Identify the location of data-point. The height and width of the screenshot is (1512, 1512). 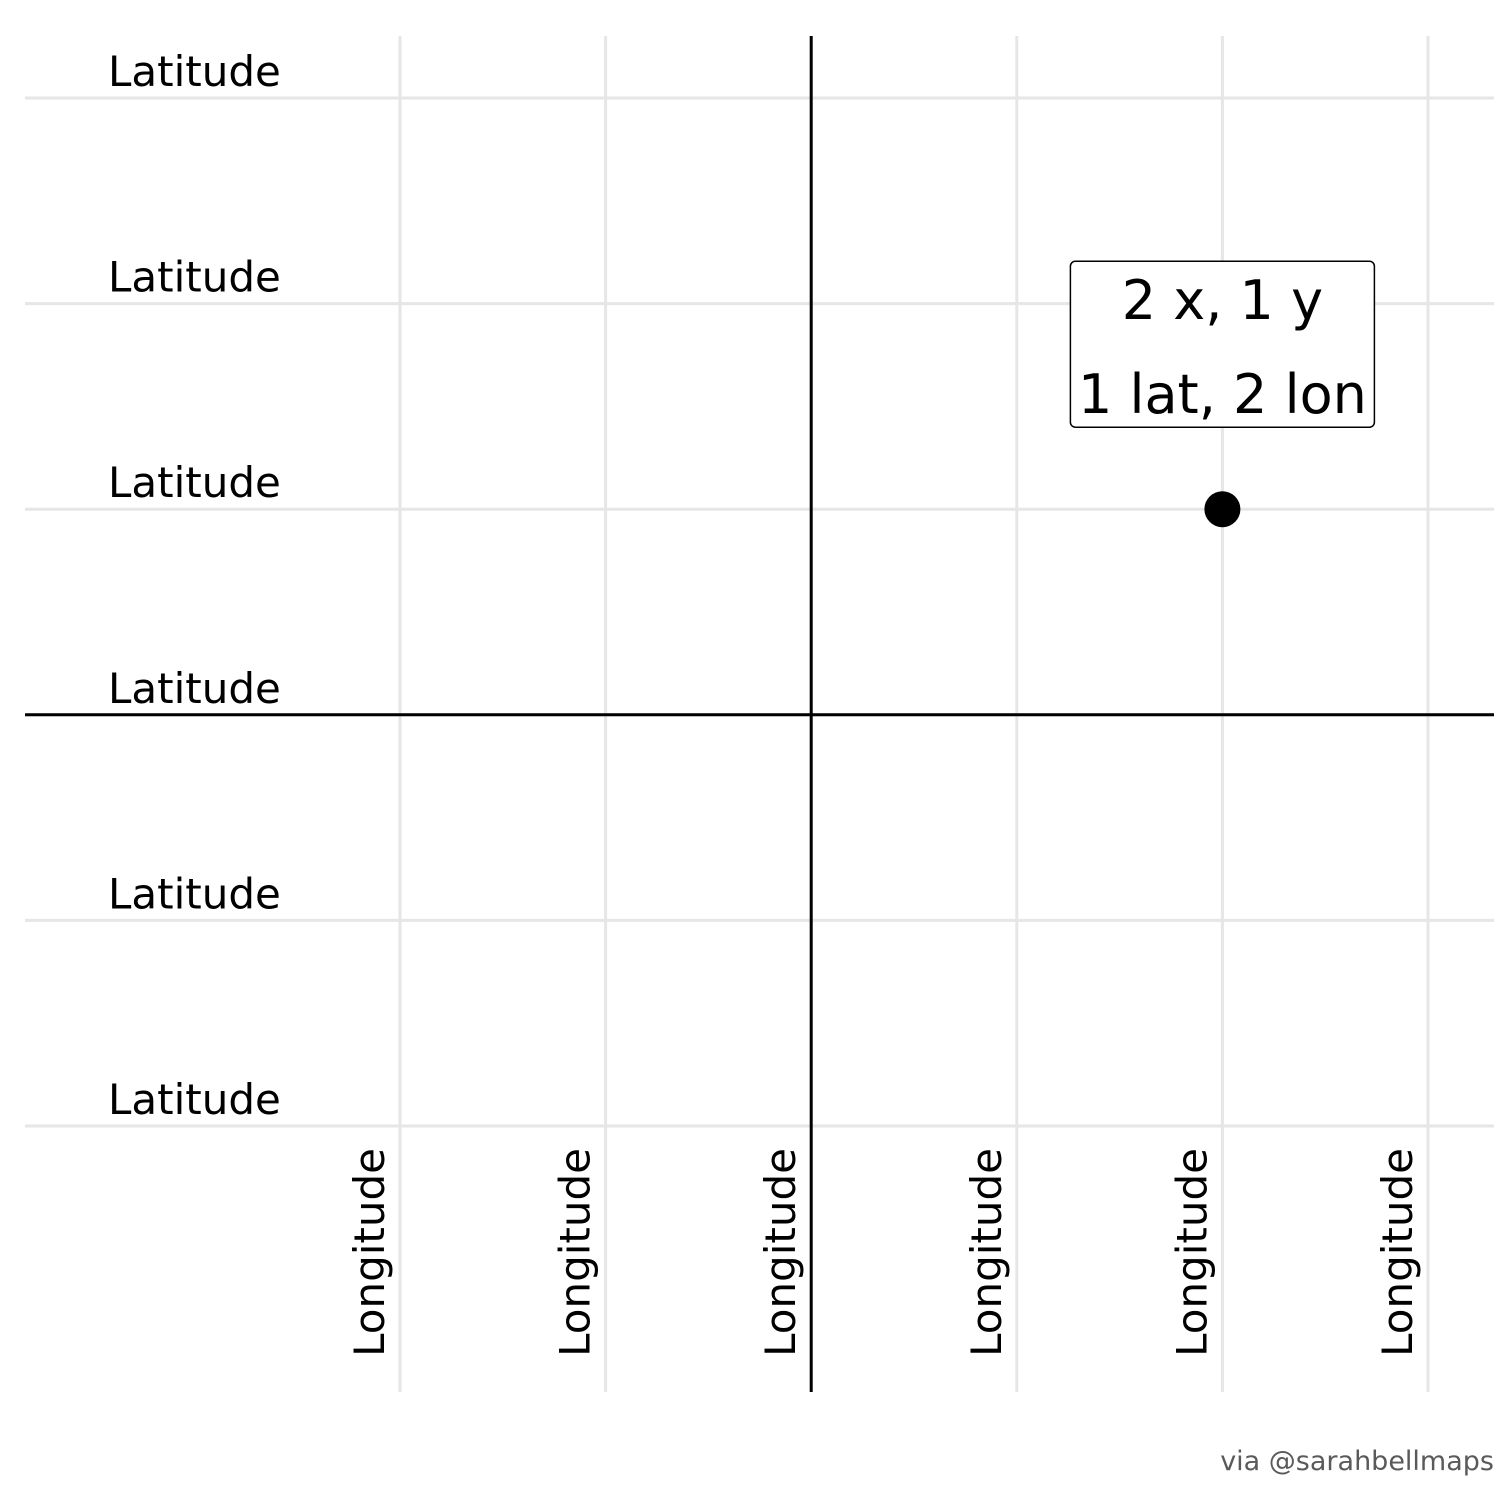
(1222, 509).